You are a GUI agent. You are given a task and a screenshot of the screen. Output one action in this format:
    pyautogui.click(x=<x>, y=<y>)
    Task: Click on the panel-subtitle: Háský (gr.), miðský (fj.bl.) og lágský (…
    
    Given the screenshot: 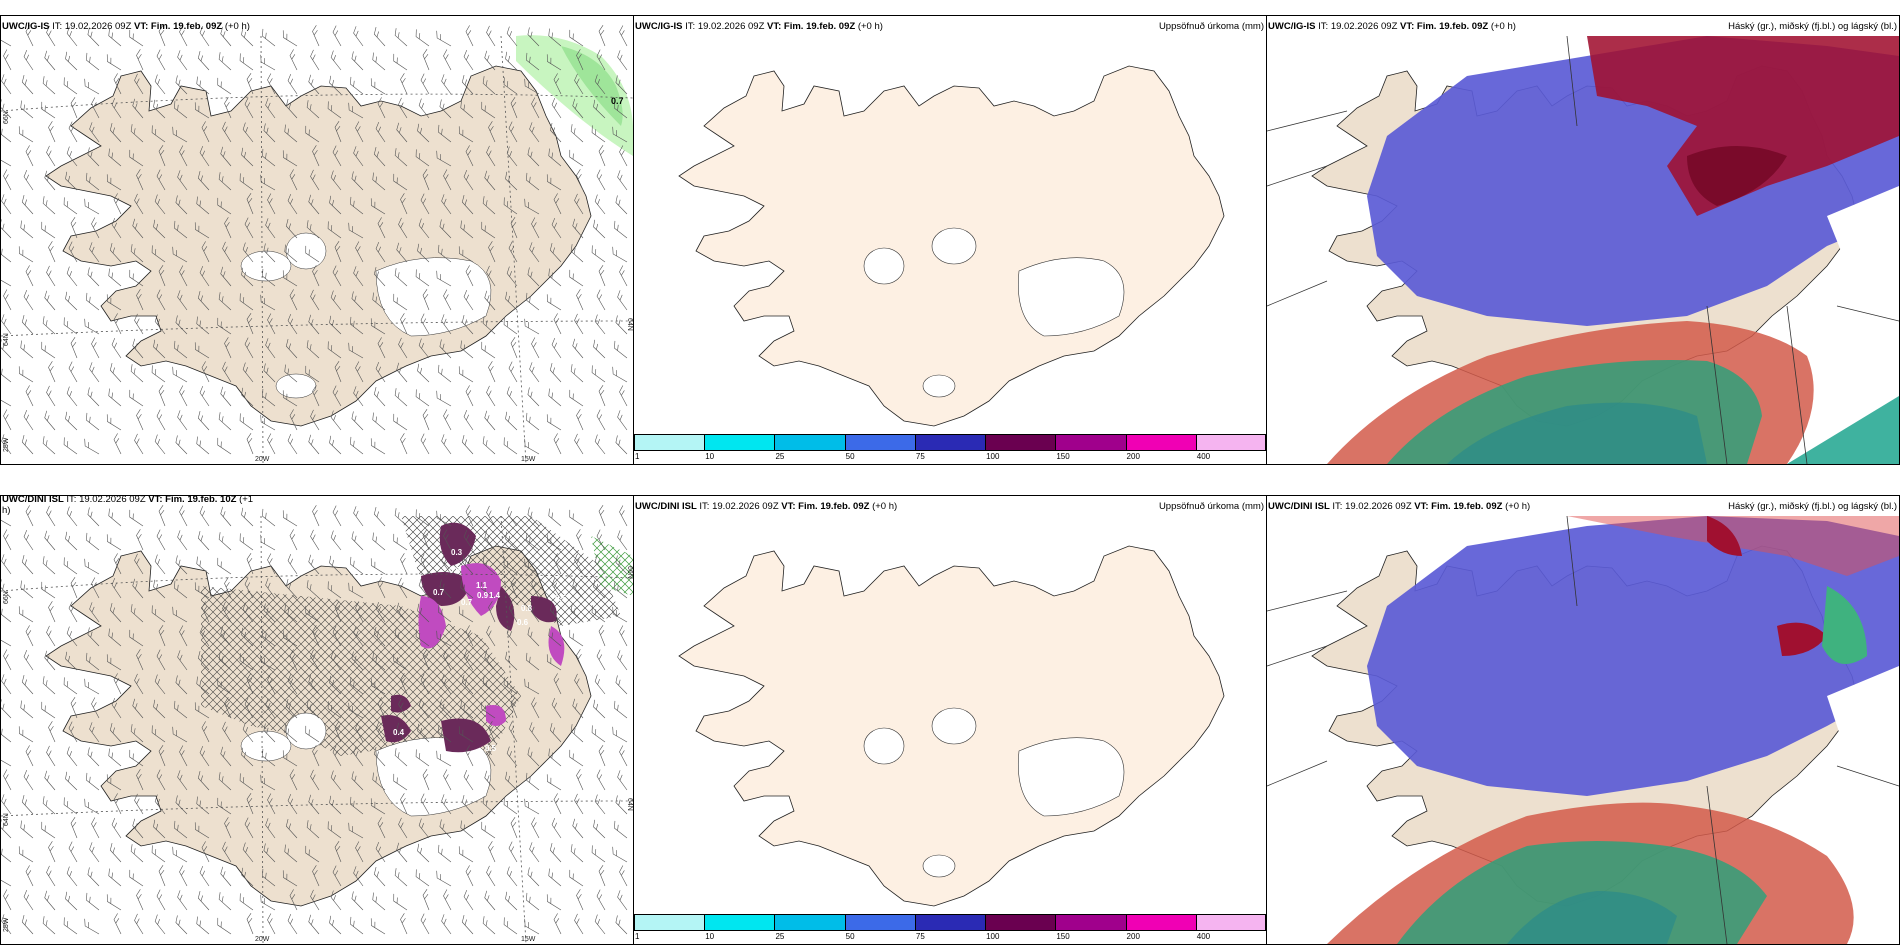 What is the action you would take?
    pyautogui.click(x=1812, y=26)
    